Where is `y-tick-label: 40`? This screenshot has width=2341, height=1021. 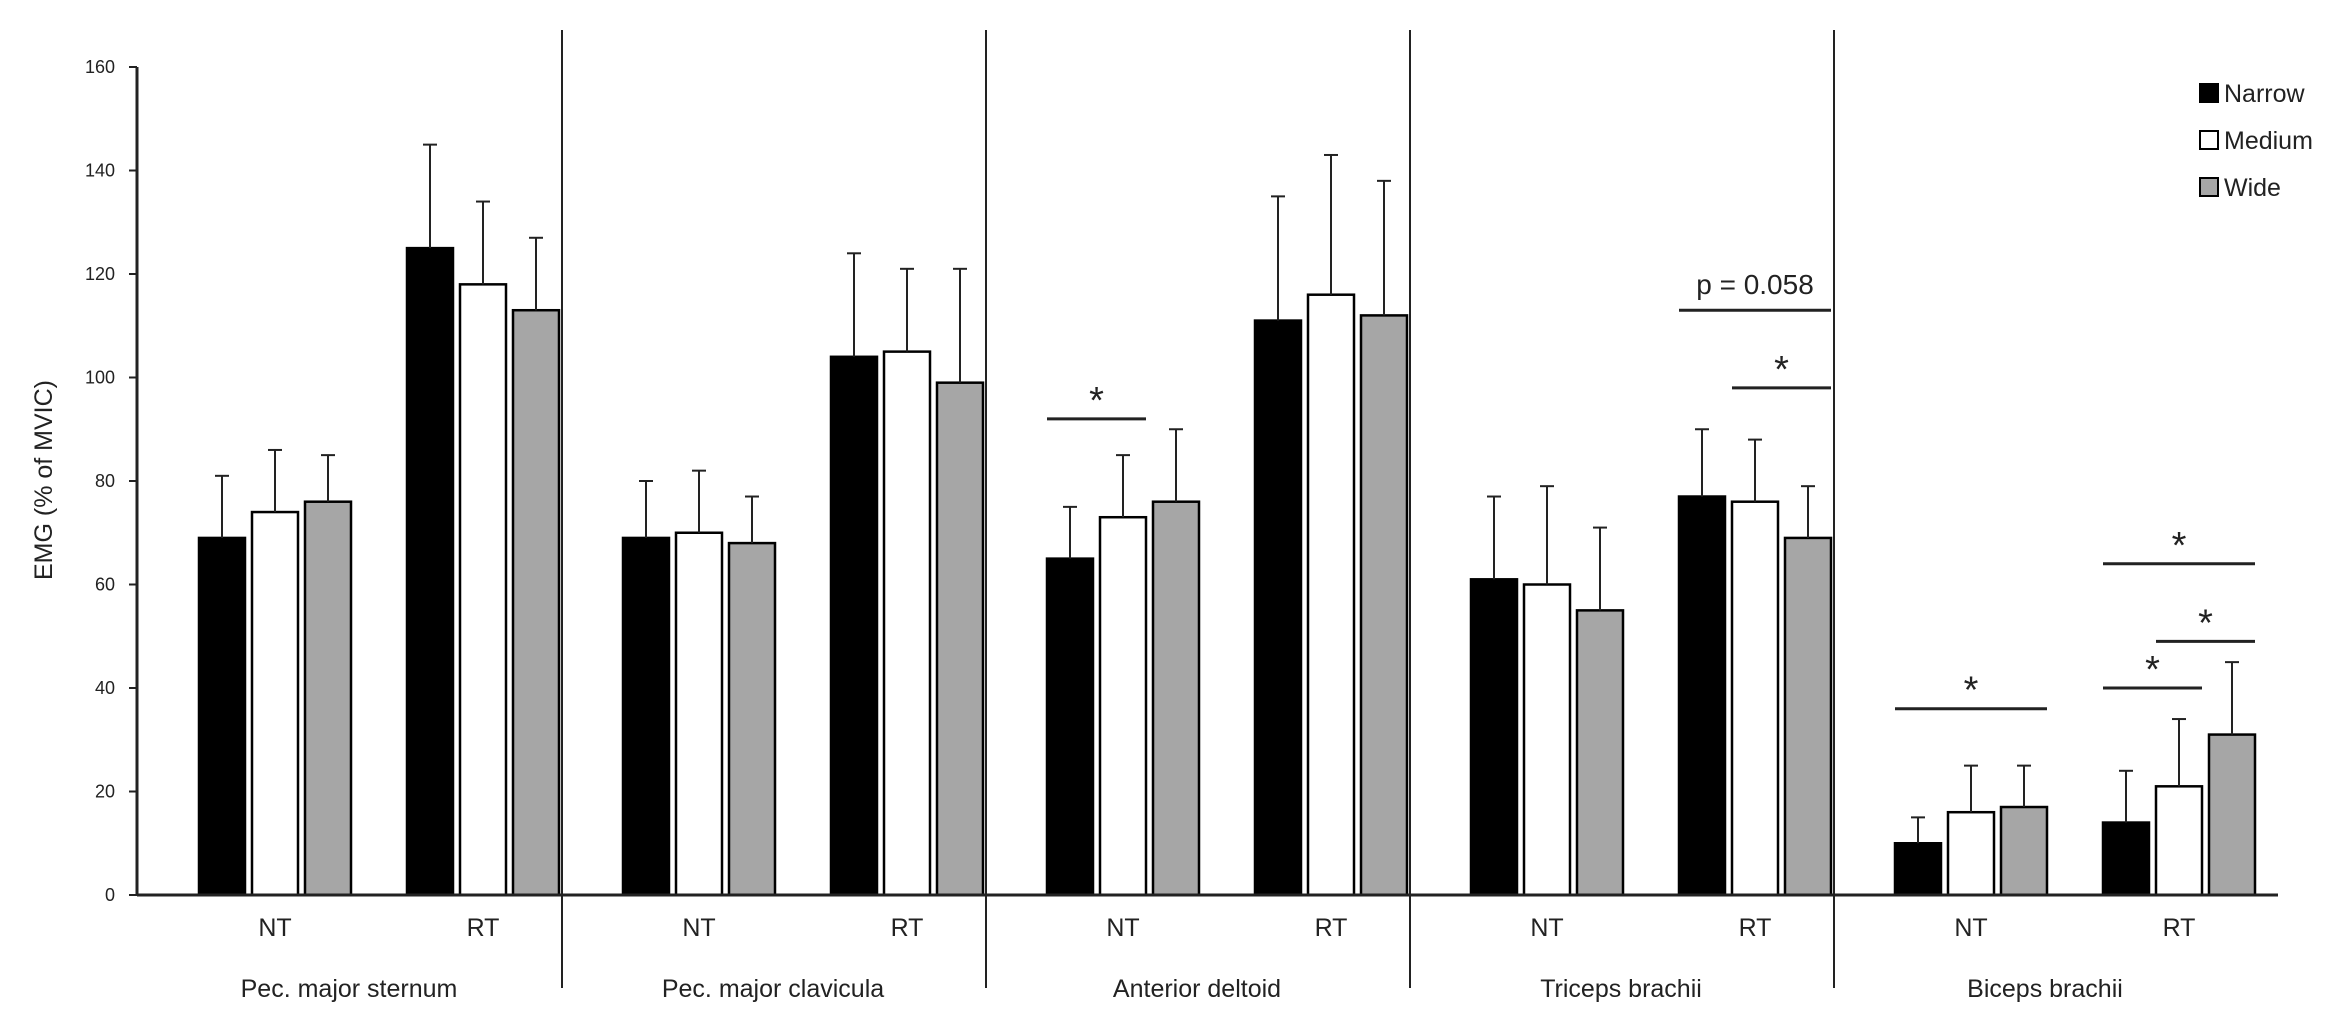 y-tick-label: 40 is located at coordinates (105, 688).